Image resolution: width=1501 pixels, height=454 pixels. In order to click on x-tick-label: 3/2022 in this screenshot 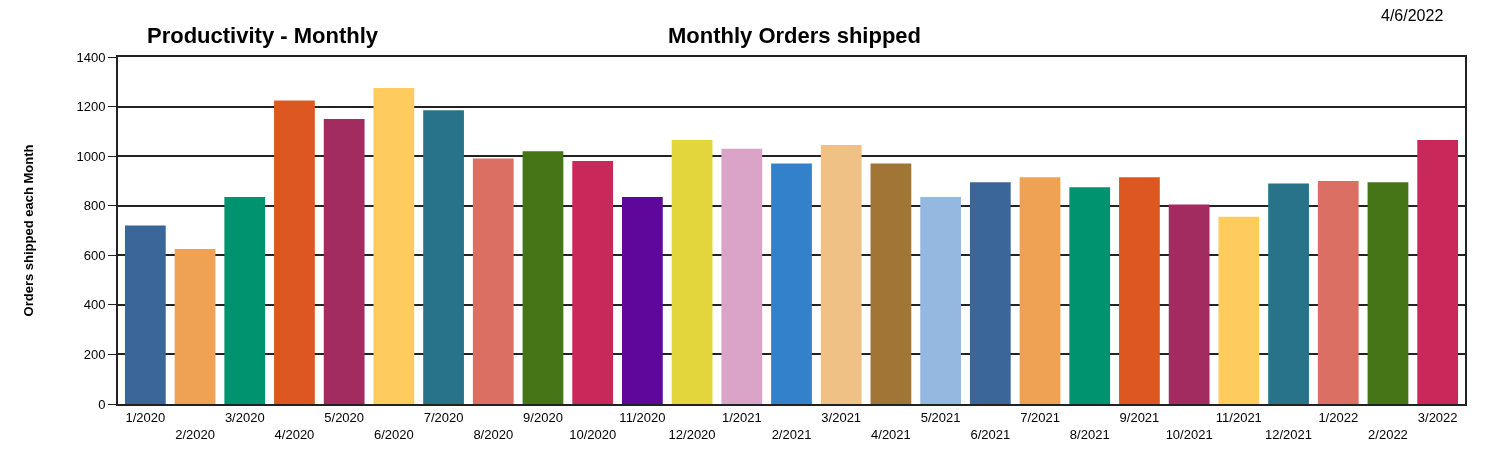, I will do `click(1437, 417)`.